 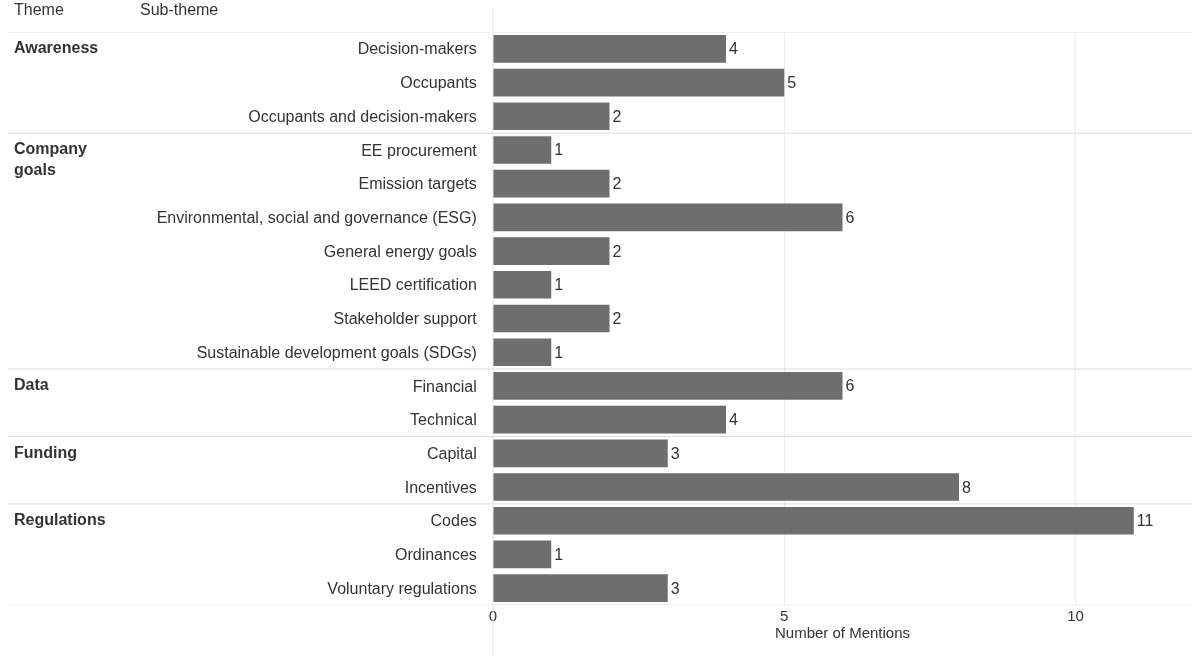 I want to click on y-tick-label: EE procurement, so click(x=419, y=150).